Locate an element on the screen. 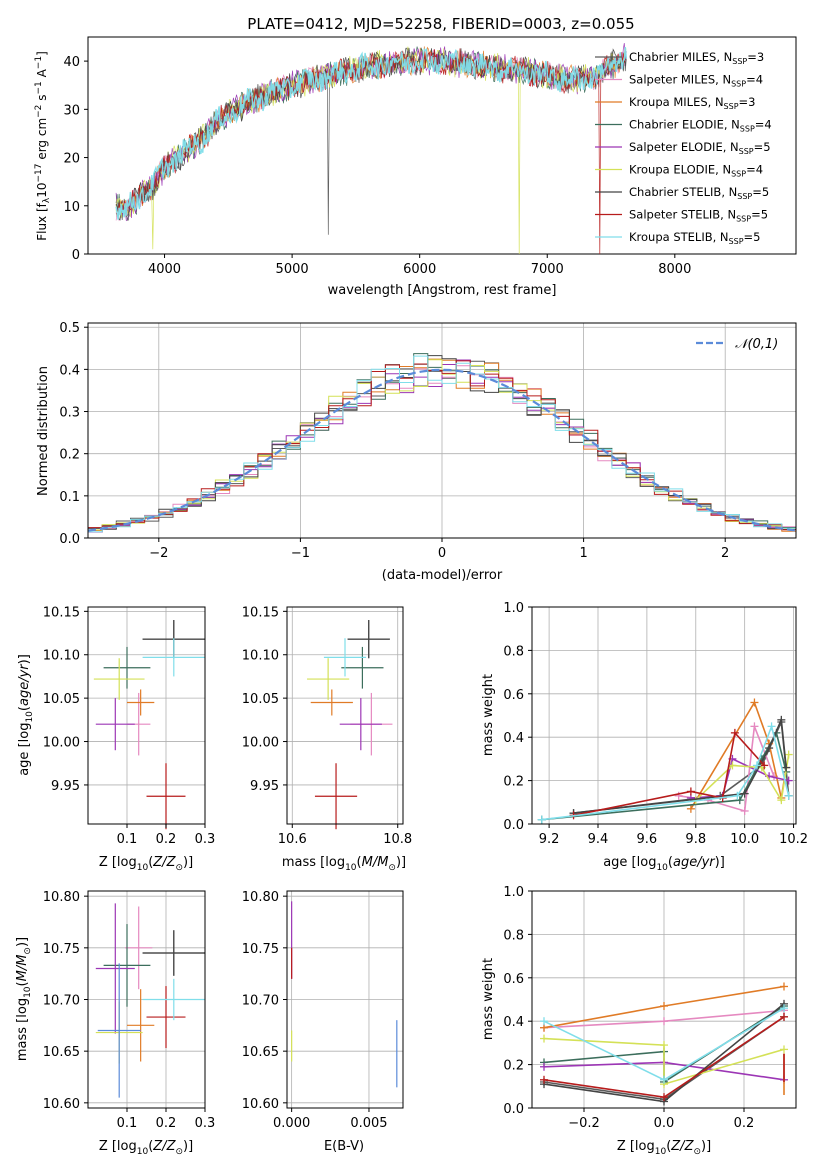 This screenshot has height=1170, width=819. y-tick-label: 1.0 is located at coordinates (513, 608).